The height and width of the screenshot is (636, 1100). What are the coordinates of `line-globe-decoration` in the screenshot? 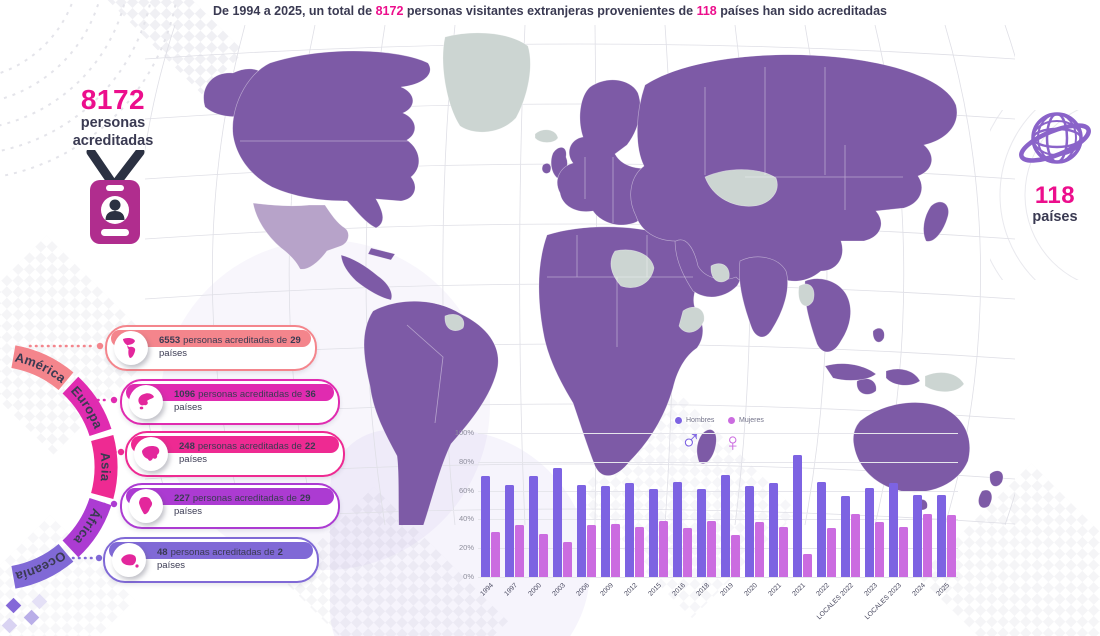 It's located at (1034, 195).